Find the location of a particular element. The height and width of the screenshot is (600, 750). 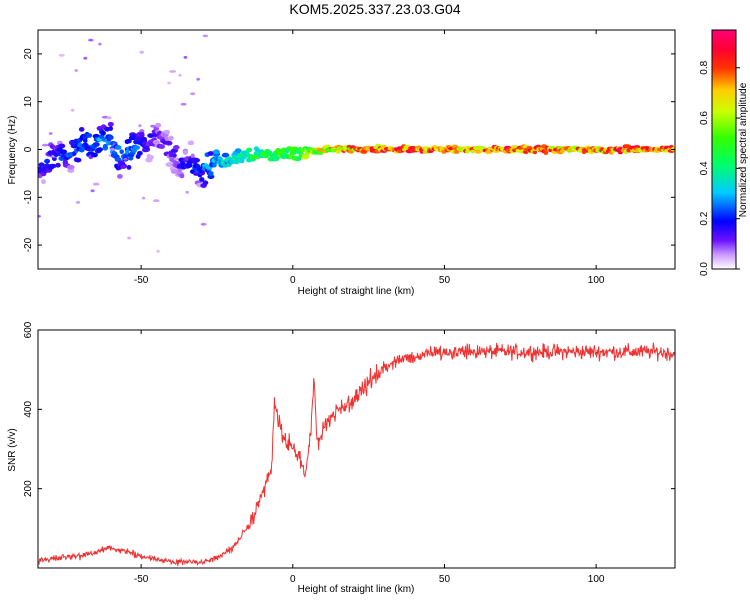

x-tick-label: 100 is located at coordinates (596, 280).